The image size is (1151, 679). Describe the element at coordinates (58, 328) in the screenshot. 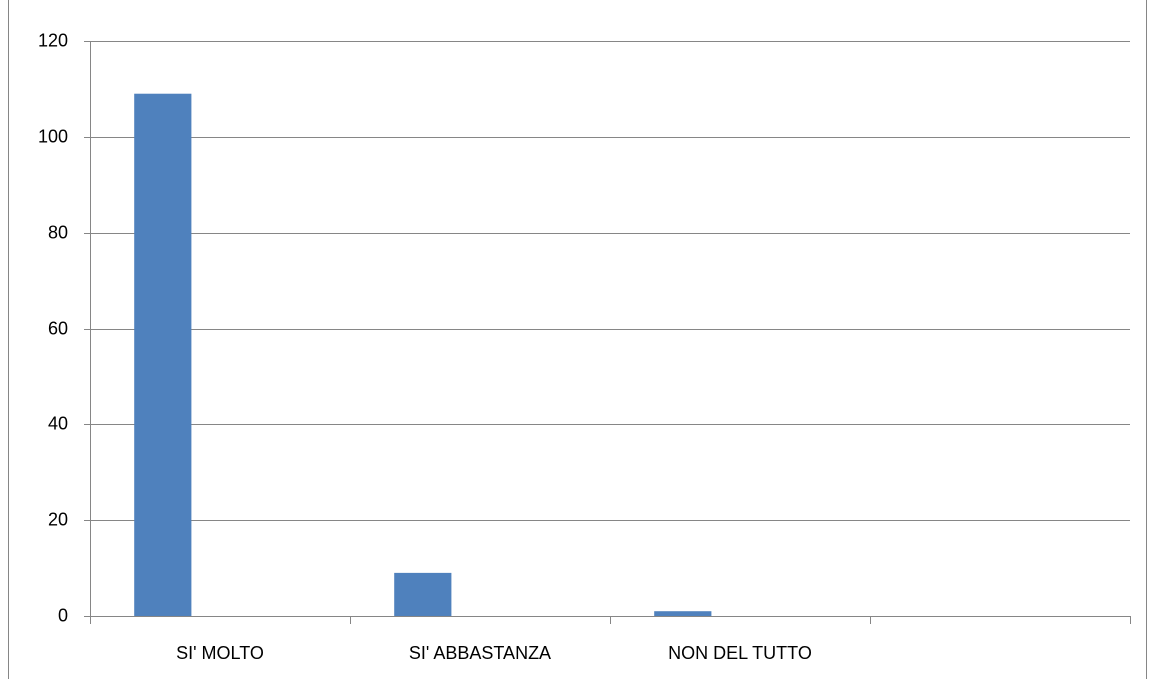

I see `y-tick-label: 60` at that location.